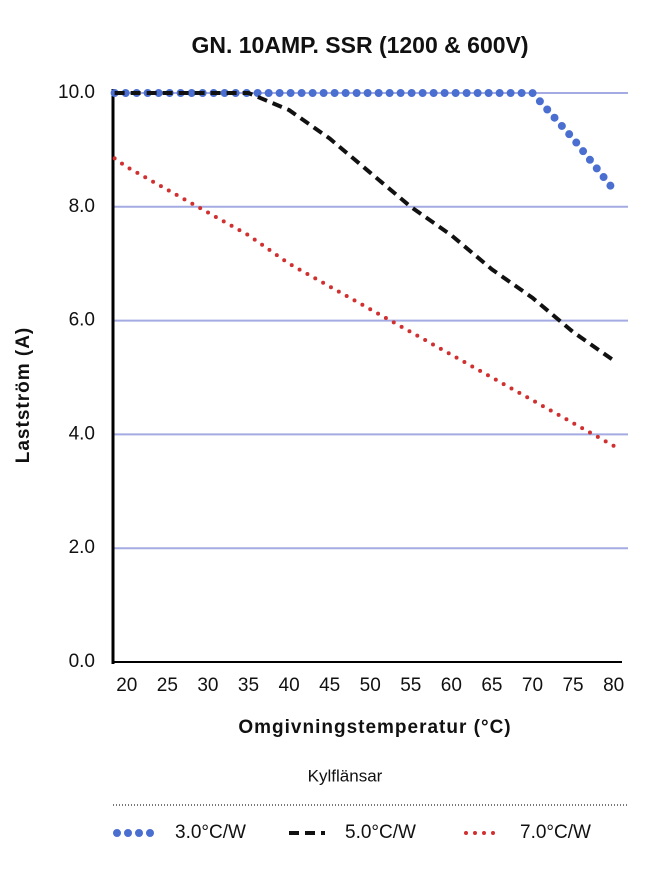 This screenshot has height=879, width=647. I want to click on y-tick-label: 0.0, so click(82, 661).